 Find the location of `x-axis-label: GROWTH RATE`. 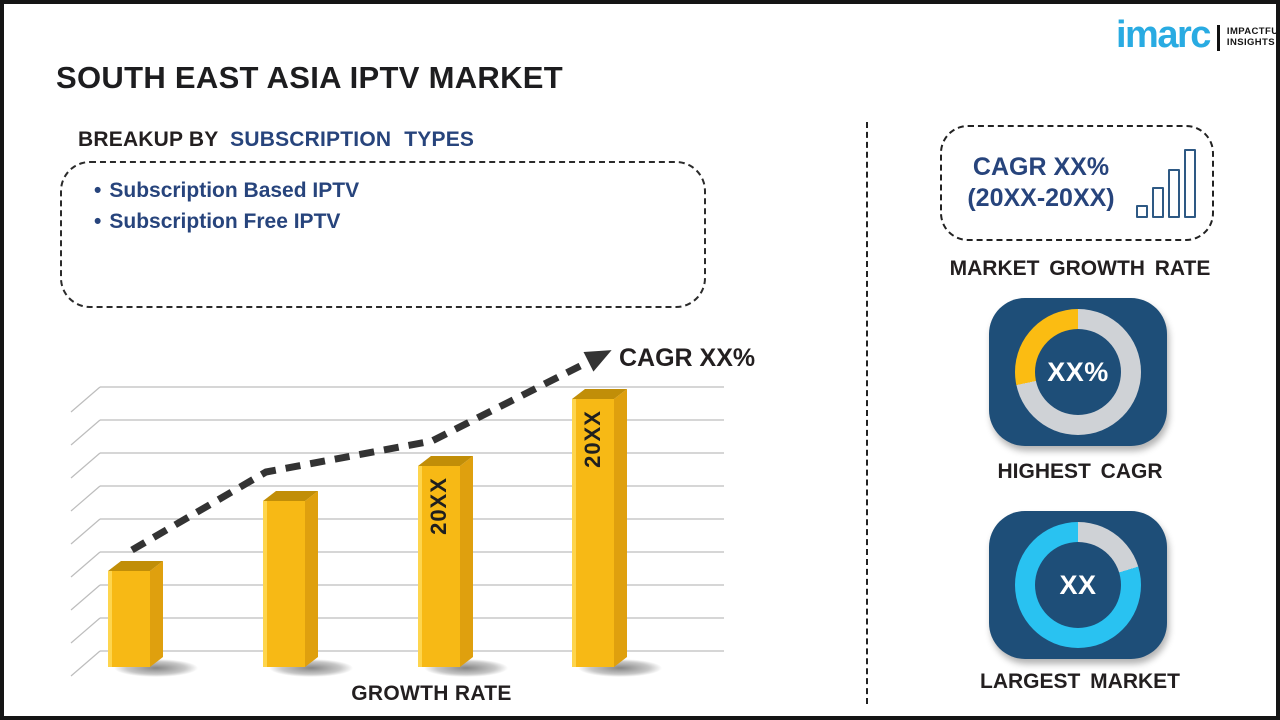

x-axis-label: GROWTH RATE is located at coordinates (431, 693).